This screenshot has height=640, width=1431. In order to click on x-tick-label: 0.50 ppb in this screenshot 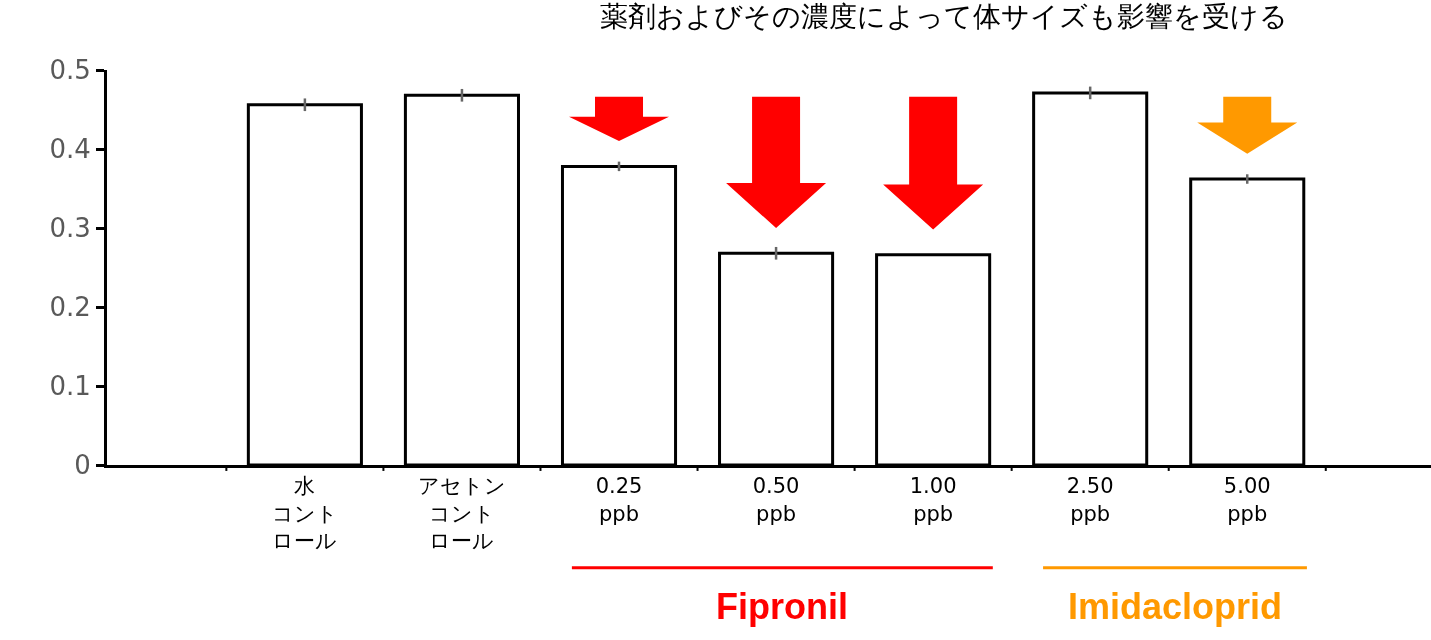, I will do `click(776, 500)`.